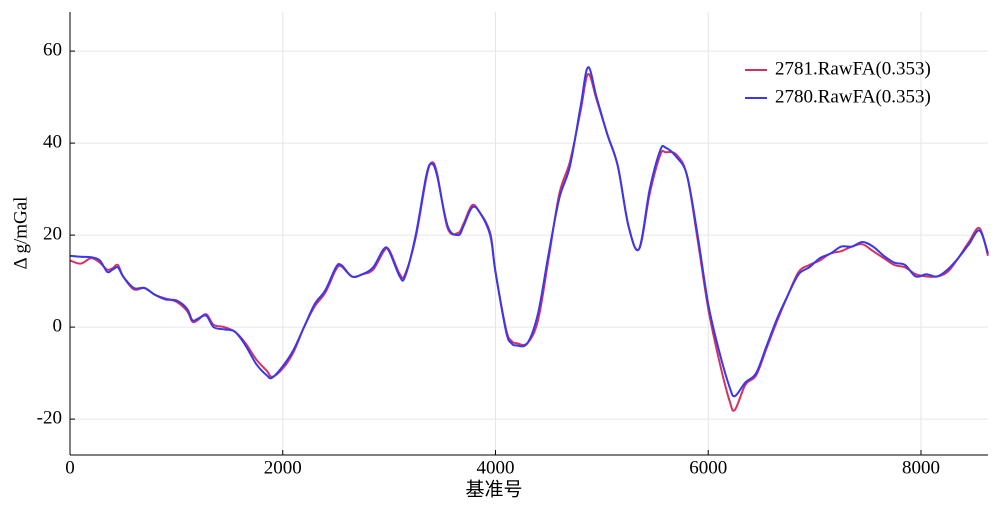 The height and width of the screenshot is (515, 1000). I want to click on x-tick-label: 0, so click(70, 467).